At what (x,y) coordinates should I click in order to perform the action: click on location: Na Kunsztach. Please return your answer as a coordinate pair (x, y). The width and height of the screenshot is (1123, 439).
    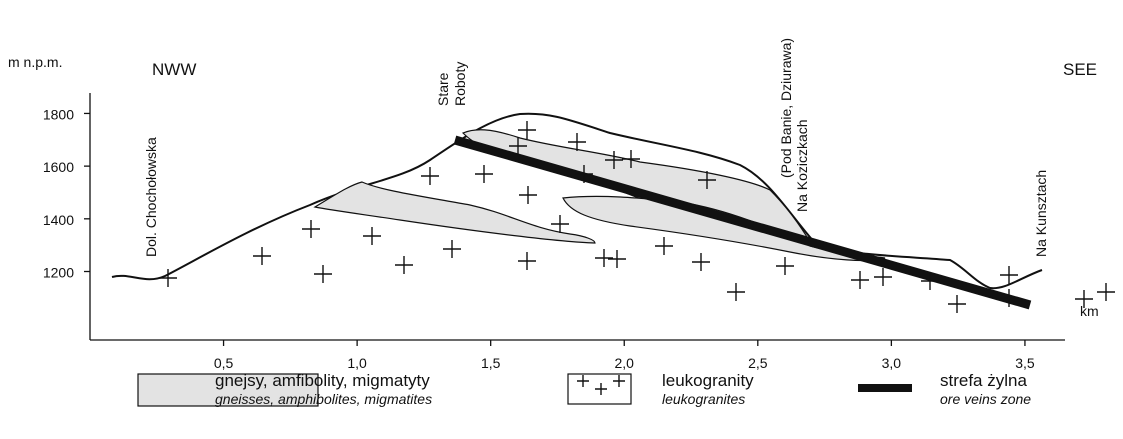
    Looking at the image, I should click on (1041, 213).